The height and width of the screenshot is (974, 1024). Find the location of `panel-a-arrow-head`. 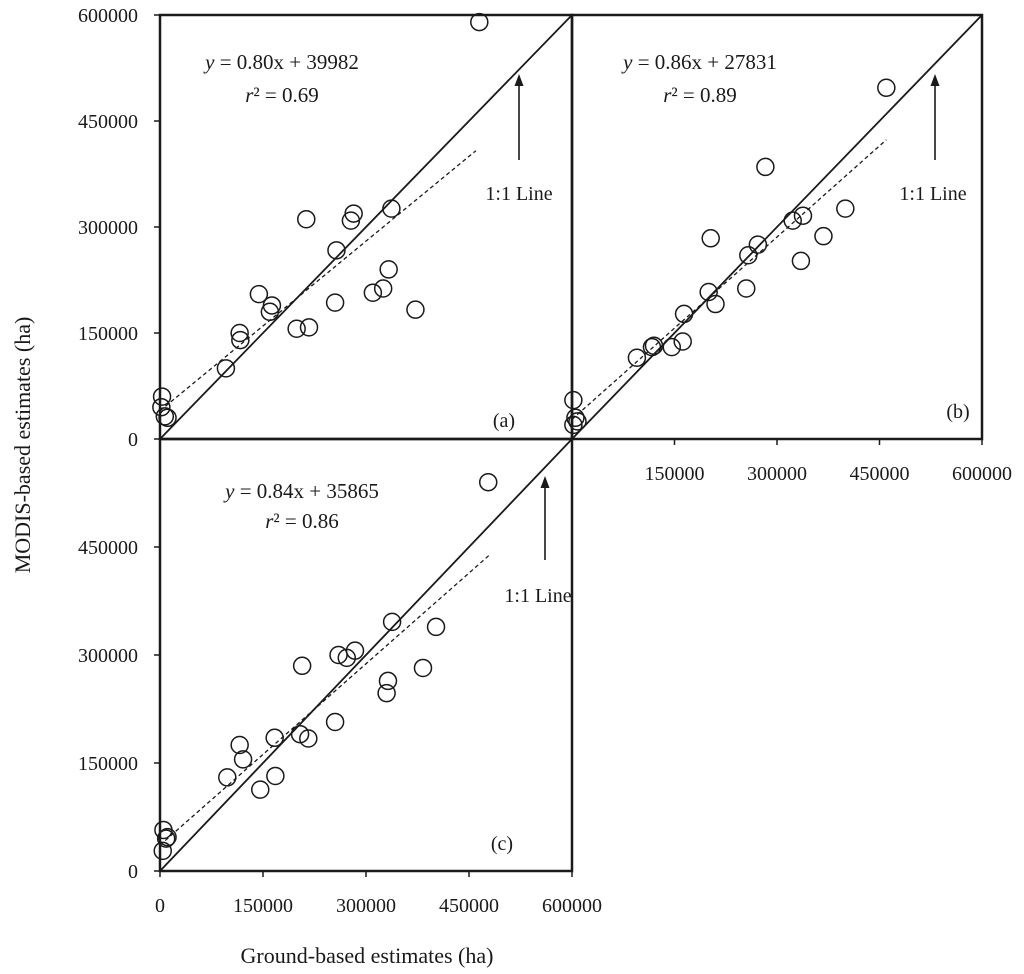

panel-a-arrow-head is located at coordinates (519, 80).